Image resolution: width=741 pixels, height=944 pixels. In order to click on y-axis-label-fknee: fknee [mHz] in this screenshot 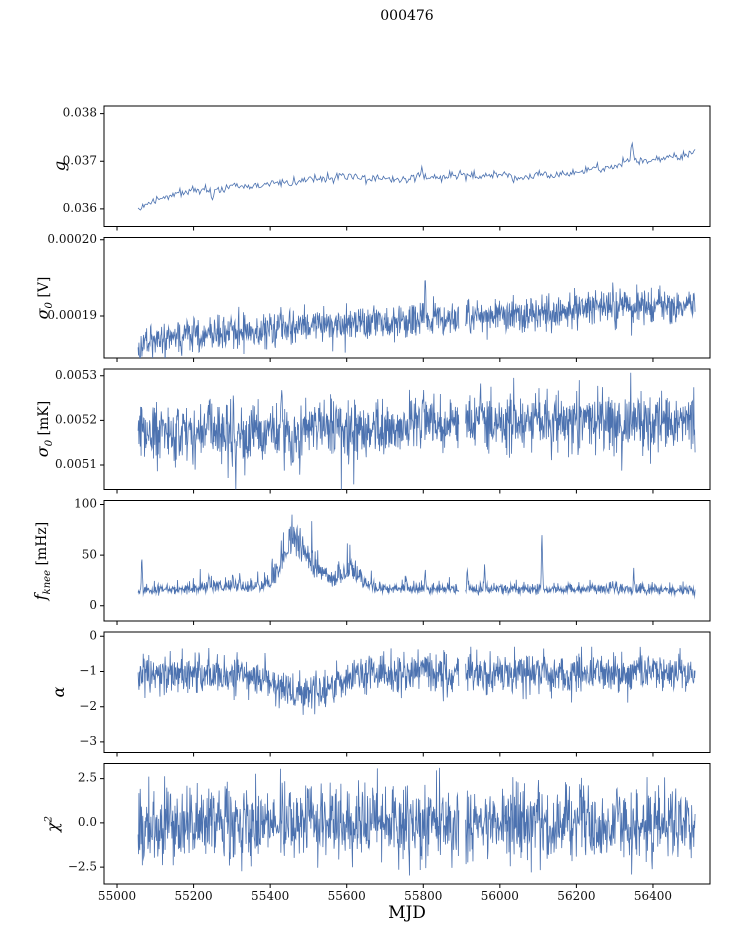, I will do `click(42, 561)`.